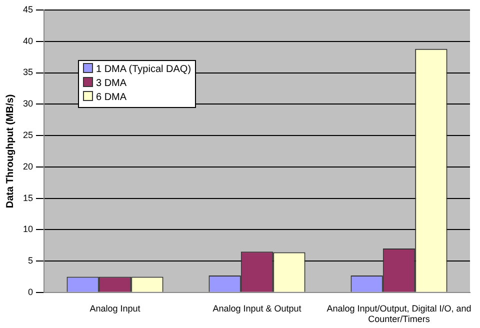  Describe the element at coordinates (257, 308) in the screenshot. I see `x-tick-label: Analog Input & Output` at that location.